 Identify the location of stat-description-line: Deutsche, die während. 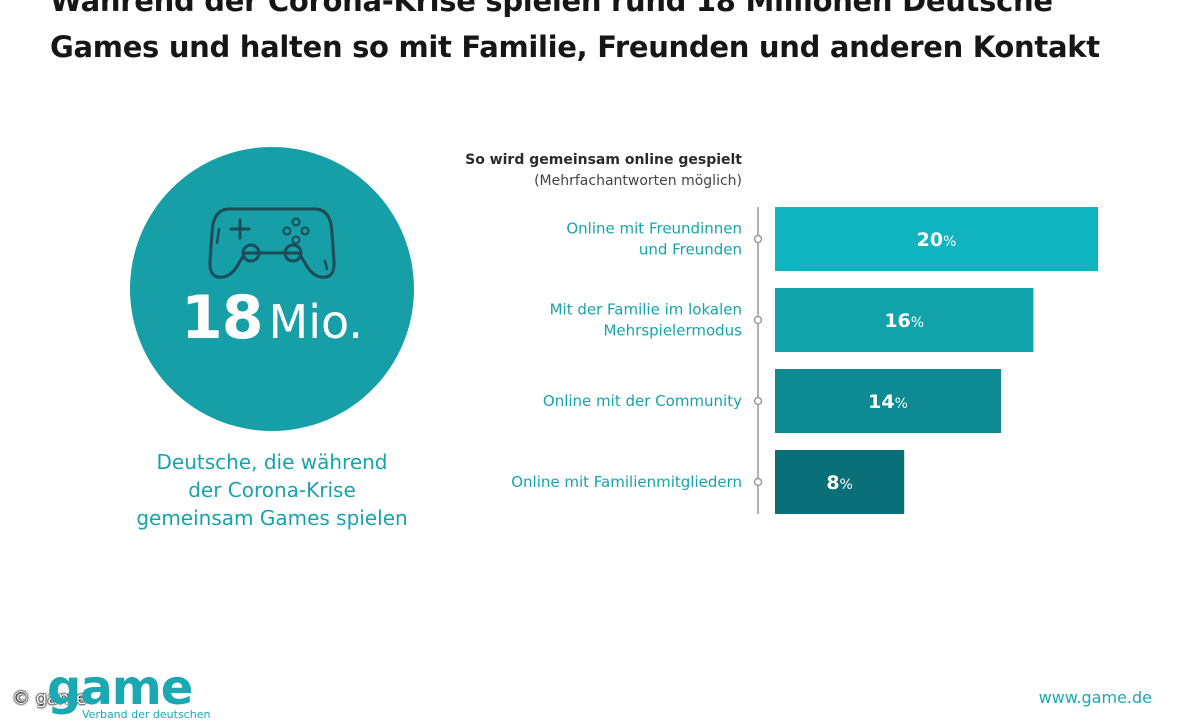
(272, 462).